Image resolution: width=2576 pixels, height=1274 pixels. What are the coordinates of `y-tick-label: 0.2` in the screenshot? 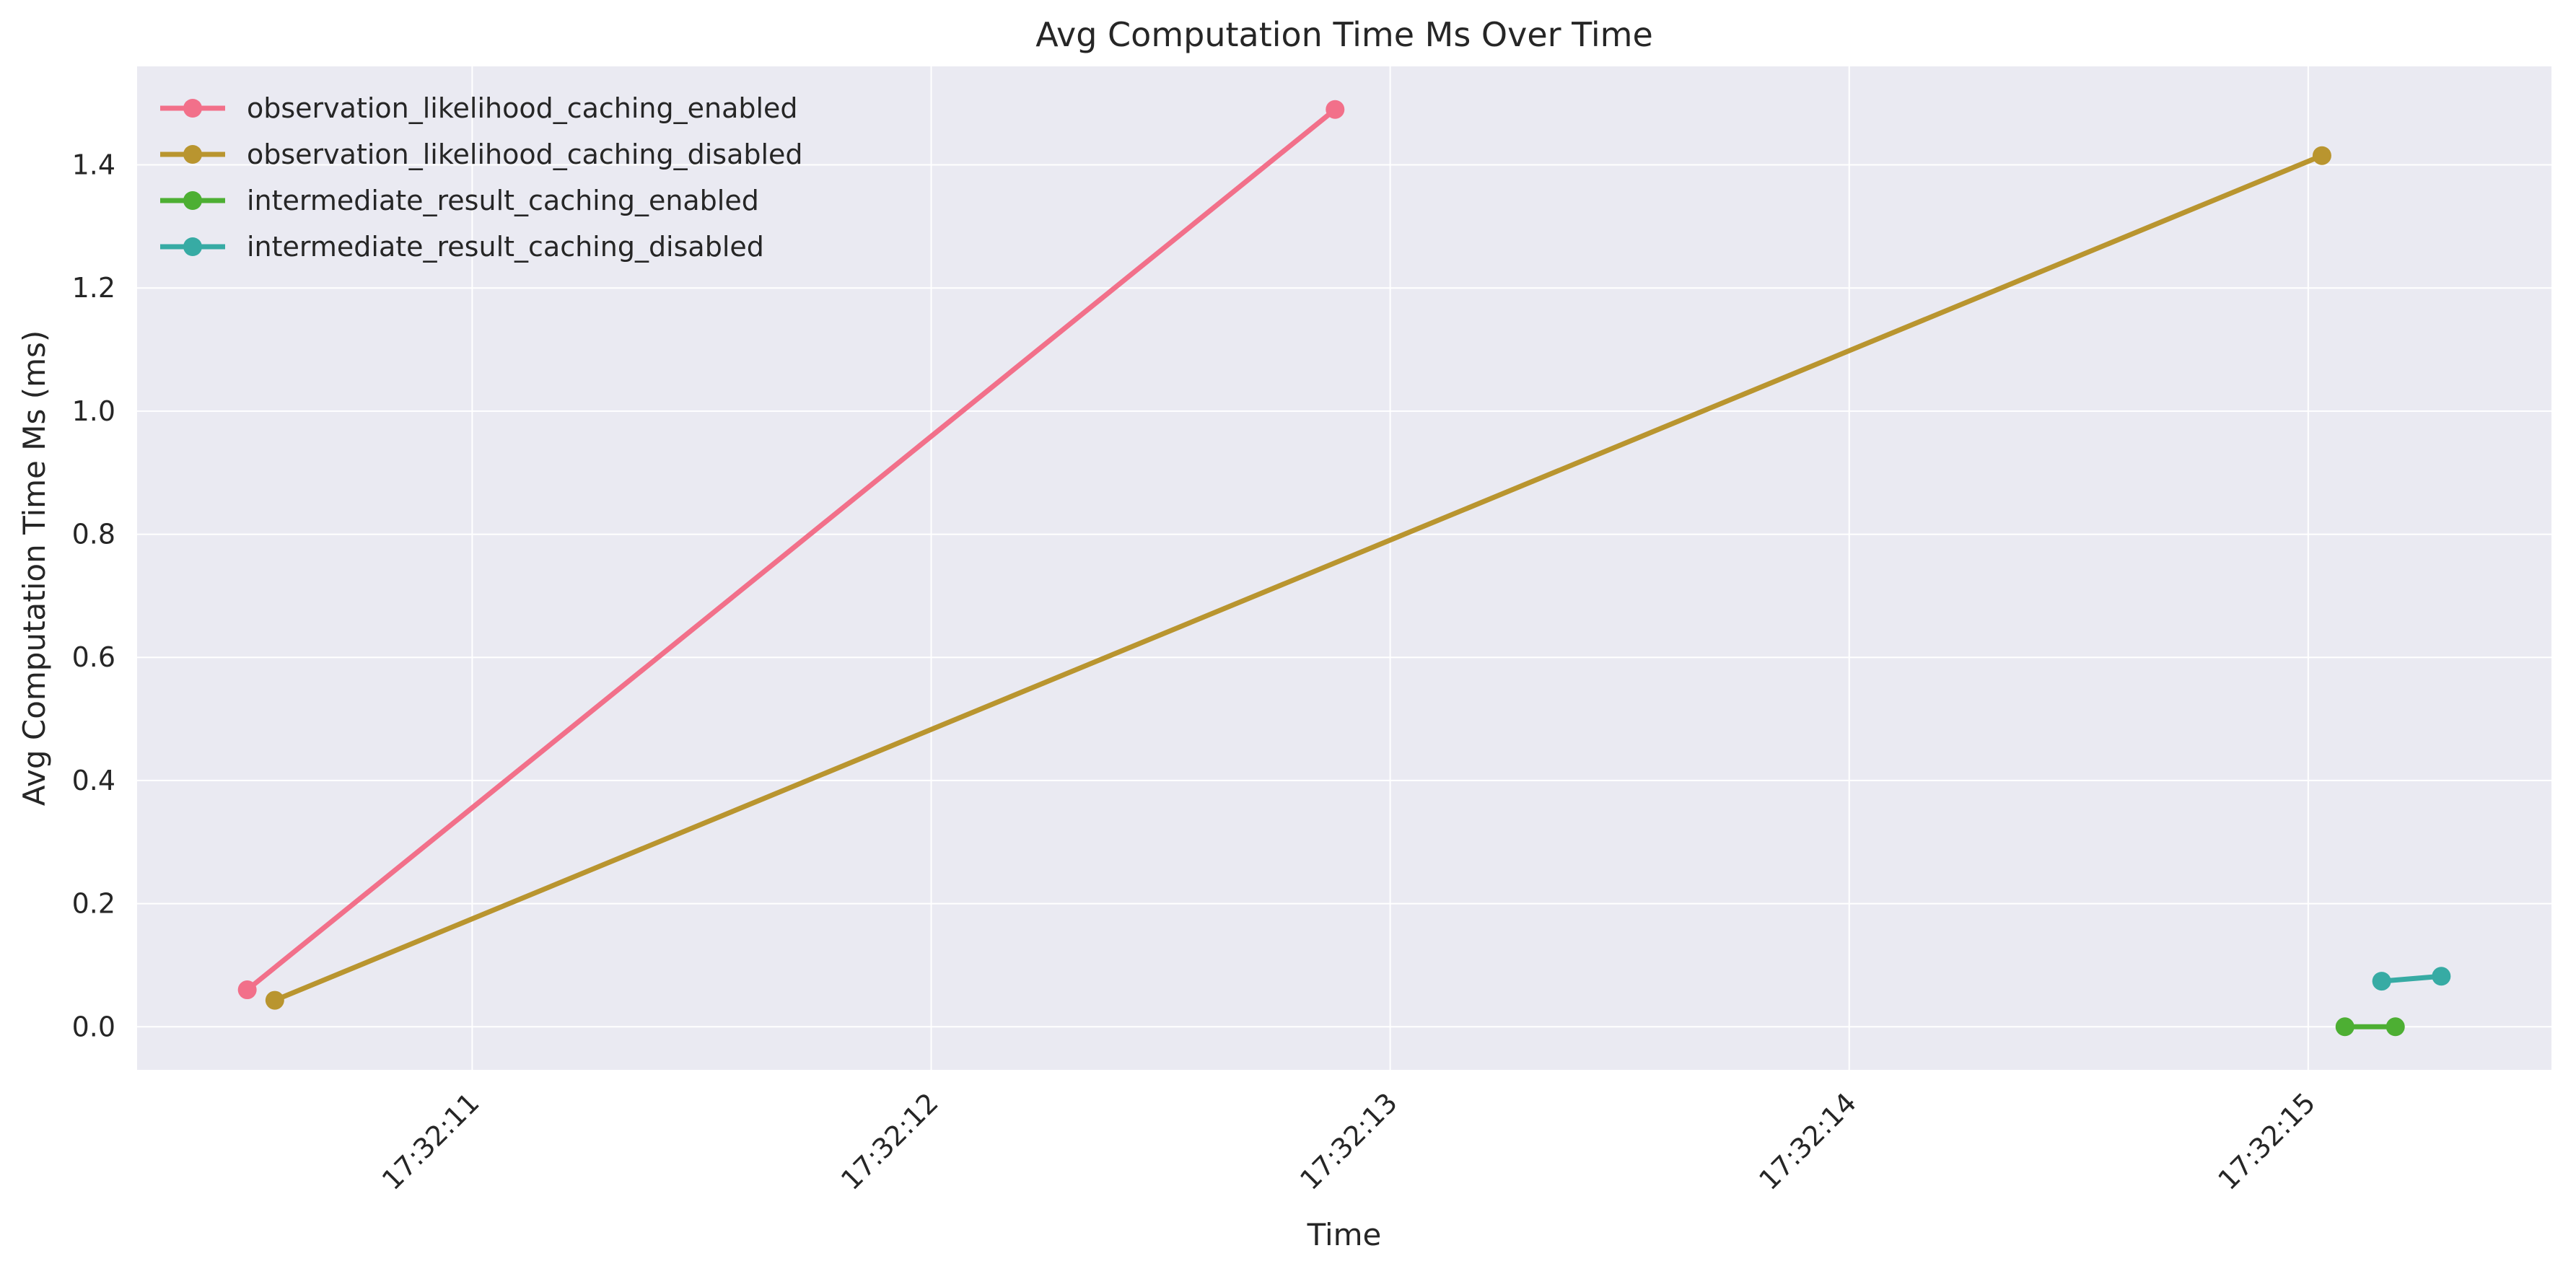 It's located at (93, 904).